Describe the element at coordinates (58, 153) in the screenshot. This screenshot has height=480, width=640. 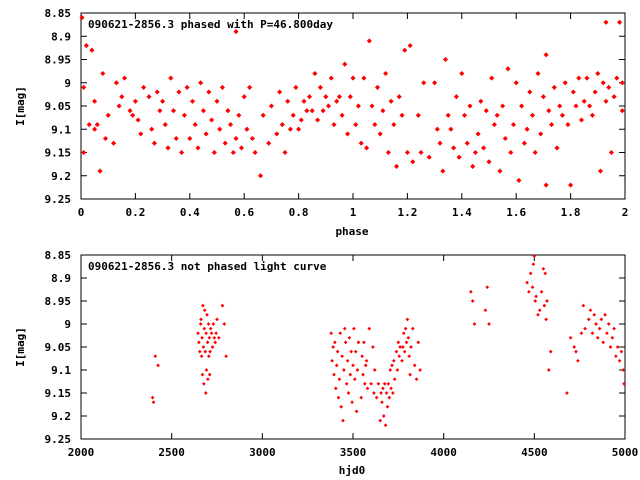
I see `phased-y-tick-label: 9.15` at that location.